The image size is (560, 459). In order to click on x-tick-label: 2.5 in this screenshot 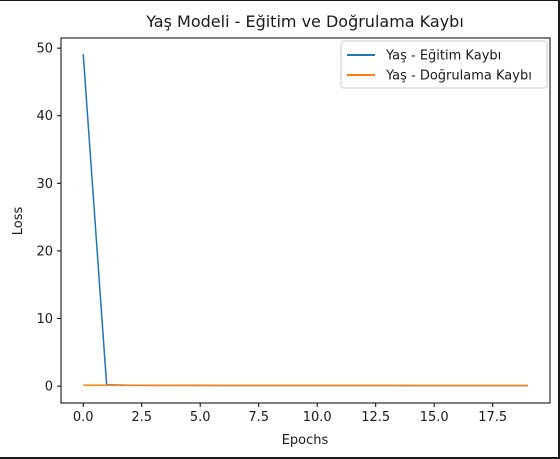, I will do `click(141, 417)`.